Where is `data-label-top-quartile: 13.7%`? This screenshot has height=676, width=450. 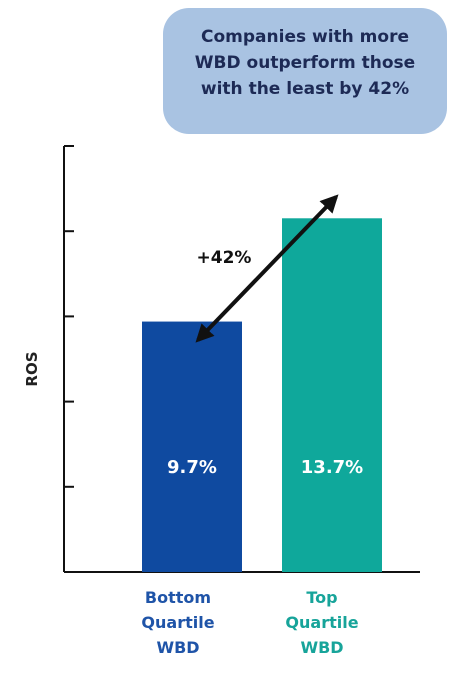 data-label-top-quartile: 13.7% is located at coordinates (332, 467).